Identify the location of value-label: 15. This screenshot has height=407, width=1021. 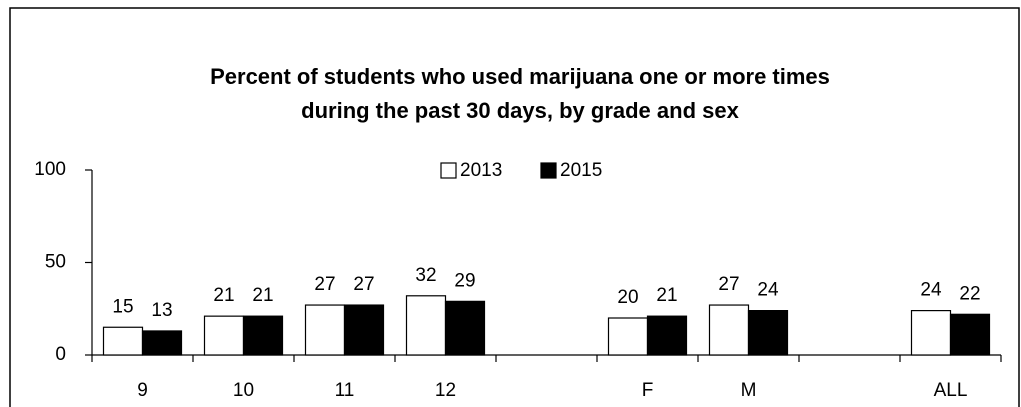
(122, 306).